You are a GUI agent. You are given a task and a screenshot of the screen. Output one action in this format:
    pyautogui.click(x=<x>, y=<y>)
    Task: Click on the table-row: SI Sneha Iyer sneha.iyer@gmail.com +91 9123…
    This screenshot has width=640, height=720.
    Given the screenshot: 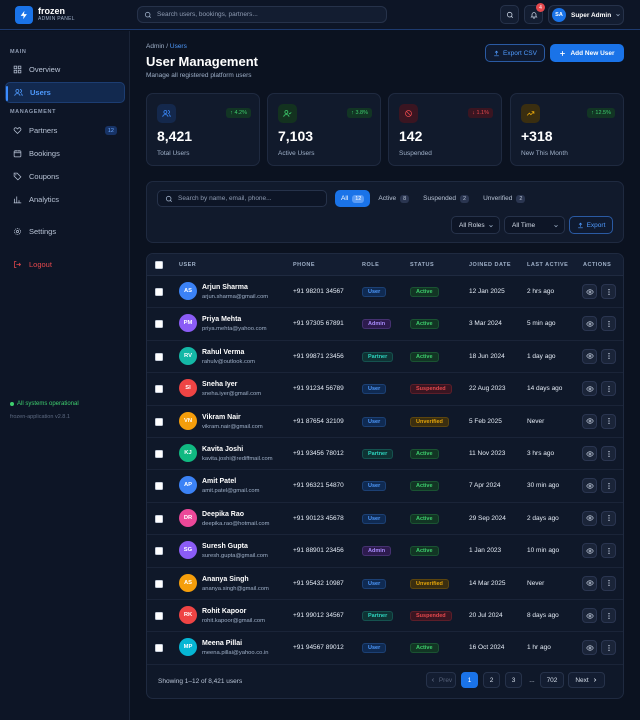 What is the action you would take?
    pyautogui.click(x=385, y=389)
    